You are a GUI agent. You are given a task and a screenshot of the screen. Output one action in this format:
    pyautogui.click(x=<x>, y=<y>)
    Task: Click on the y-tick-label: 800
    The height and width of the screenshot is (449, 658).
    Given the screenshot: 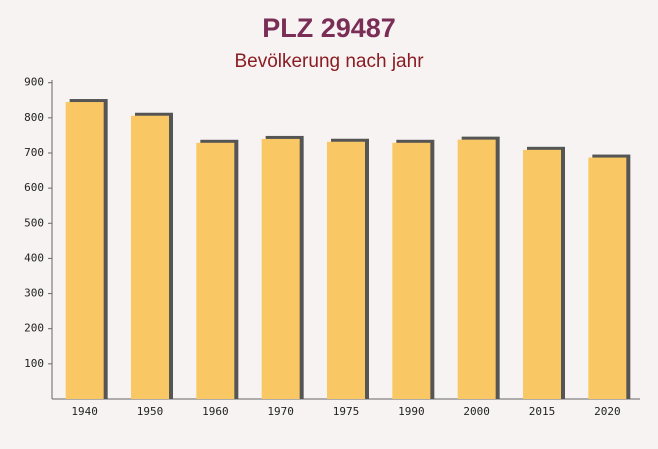 What is the action you would take?
    pyautogui.click(x=34, y=117)
    